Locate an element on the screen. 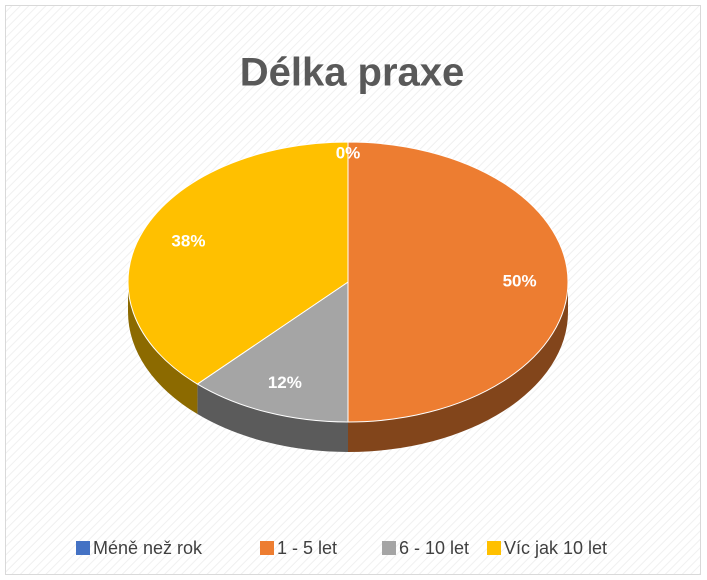  data-label: 0% is located at coordinates (348, 153).